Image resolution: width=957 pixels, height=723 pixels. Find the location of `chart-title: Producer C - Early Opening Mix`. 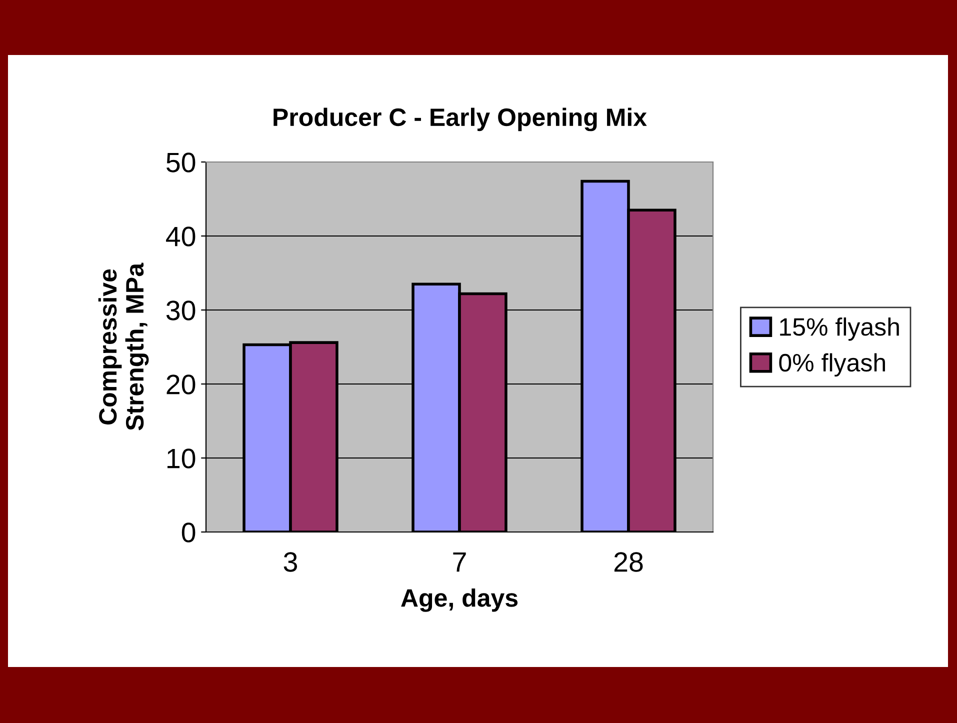

chart-title: Producer C - Early Opening Mix is located at coordinates (460, 120).